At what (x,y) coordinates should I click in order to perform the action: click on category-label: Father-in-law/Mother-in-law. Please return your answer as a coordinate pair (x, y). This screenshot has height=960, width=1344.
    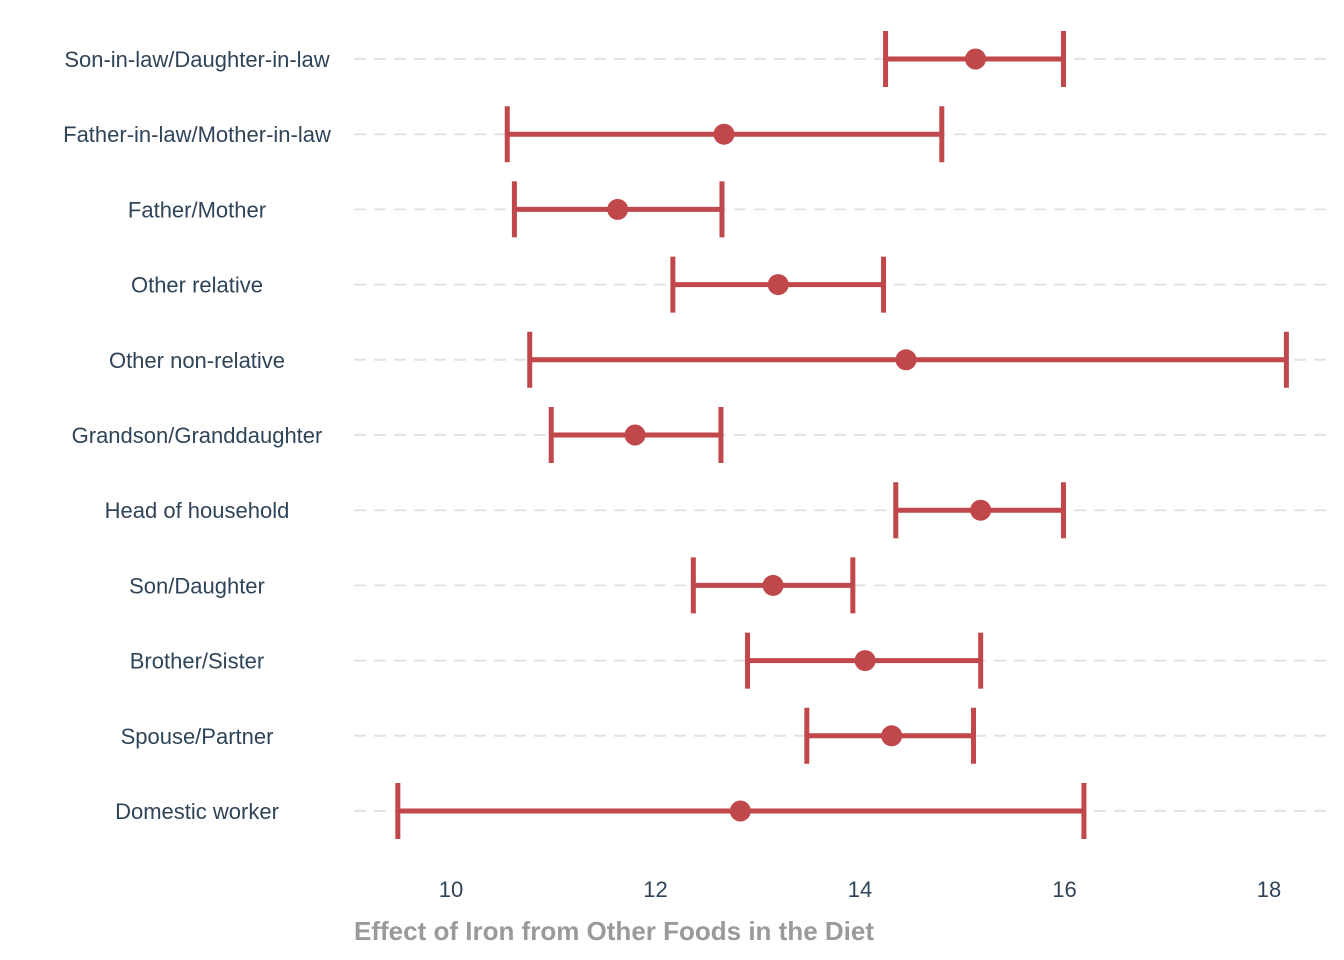
    Looking at the image, I should click on (197, 134).